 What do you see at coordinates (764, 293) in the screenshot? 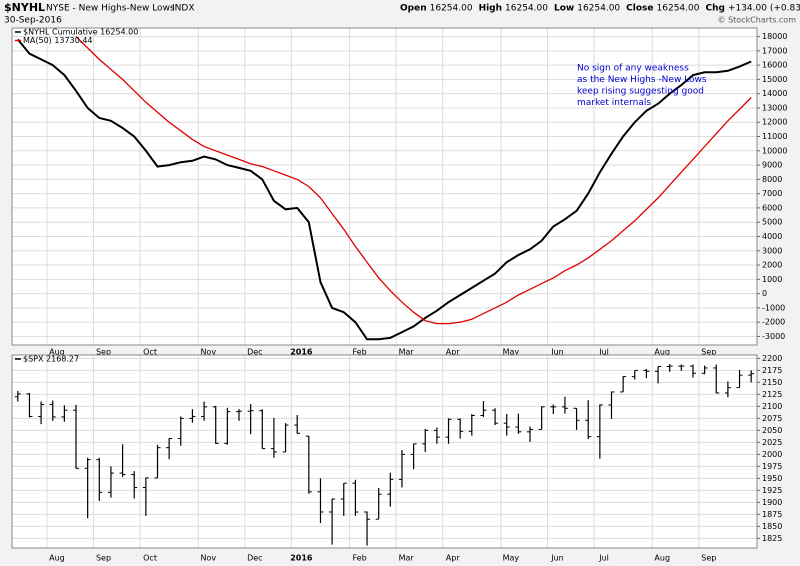
I see `y-tick-label: 0` at bounding box center [764, 293].